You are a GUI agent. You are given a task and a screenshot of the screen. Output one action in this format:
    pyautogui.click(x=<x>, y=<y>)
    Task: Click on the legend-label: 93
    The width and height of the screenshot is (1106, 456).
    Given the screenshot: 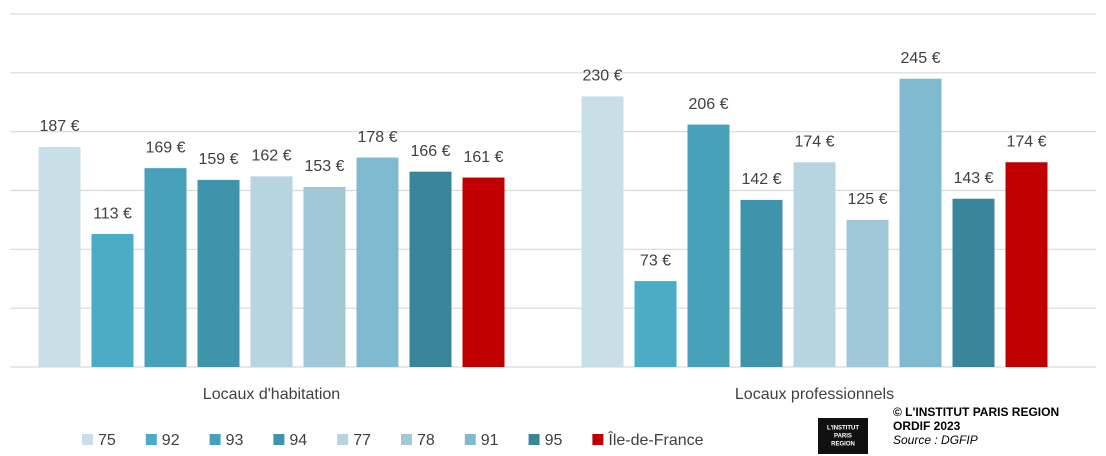 What is the action you would take?
    pyautogui.click(x=235, y=440)
    